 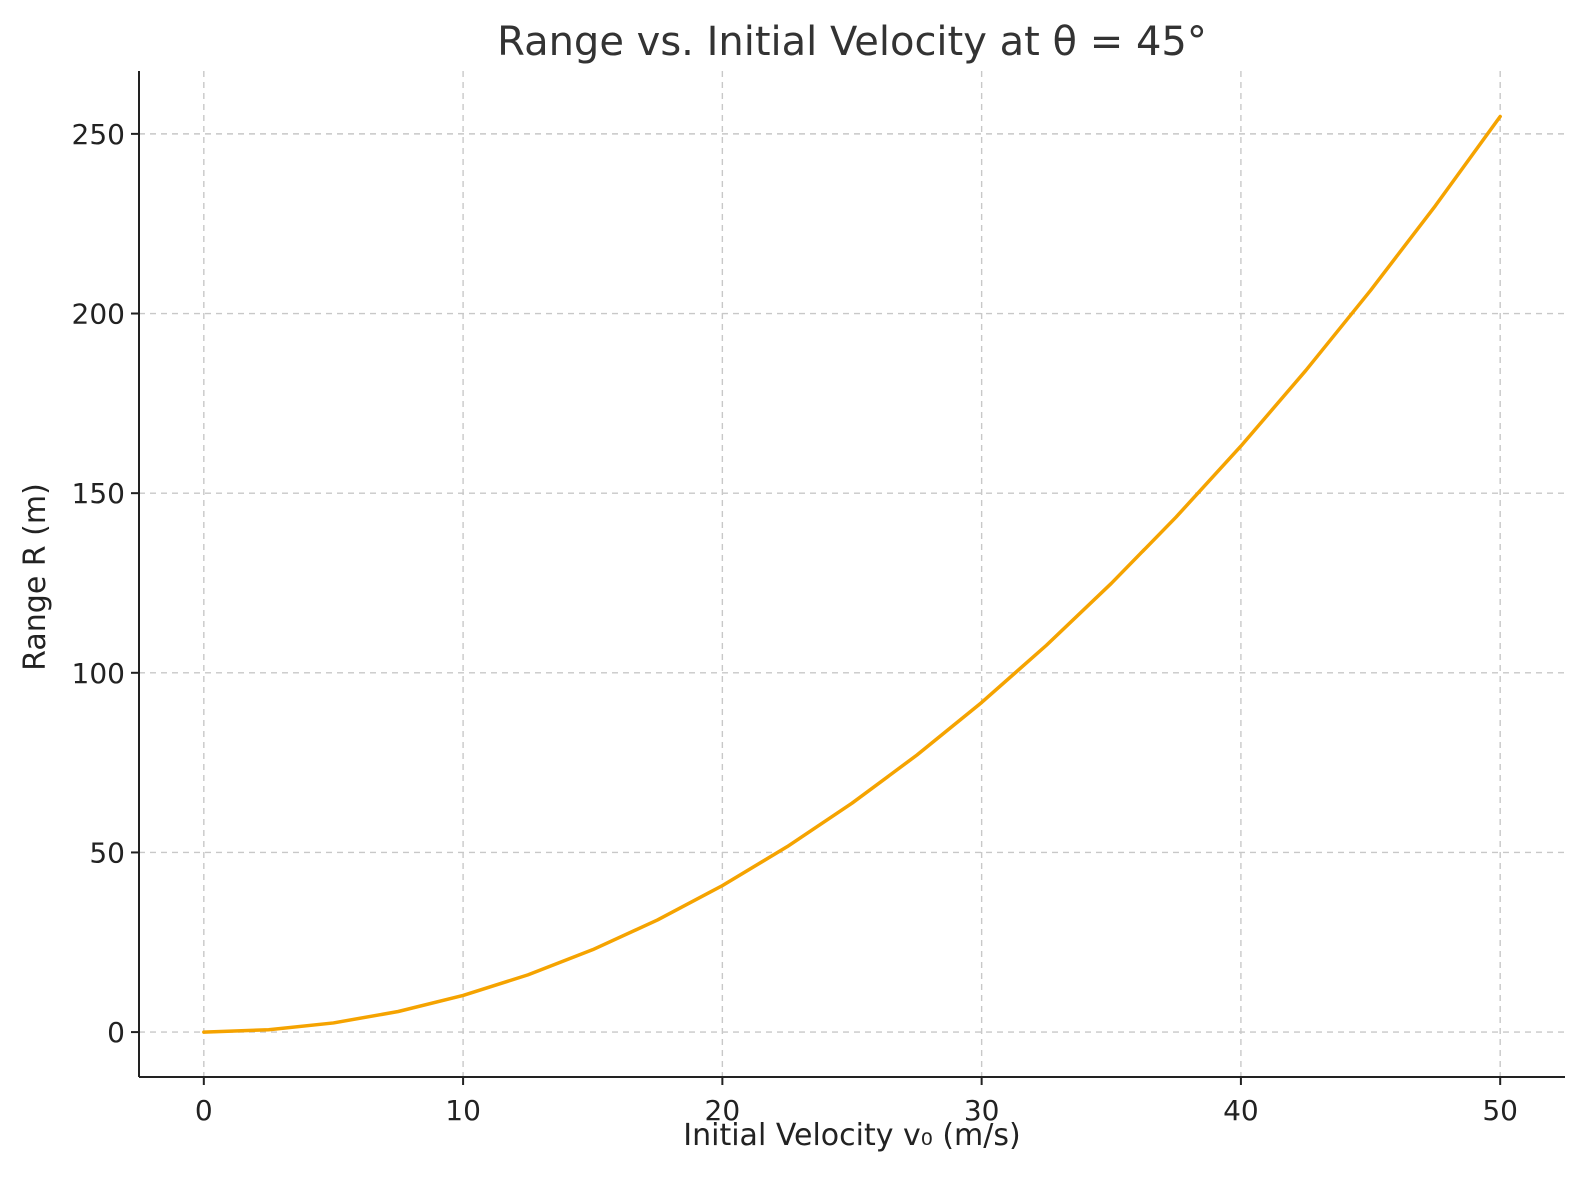 I want to click on x-tick-label: 40, so click(x=1241, y=1110).